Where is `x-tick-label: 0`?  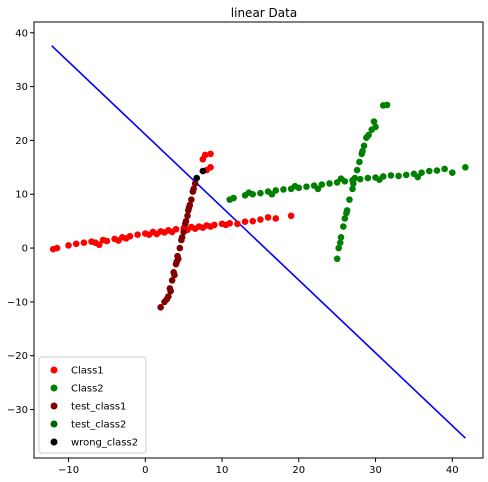
x-tick-label: 0 is located at coordinates (145, 470).